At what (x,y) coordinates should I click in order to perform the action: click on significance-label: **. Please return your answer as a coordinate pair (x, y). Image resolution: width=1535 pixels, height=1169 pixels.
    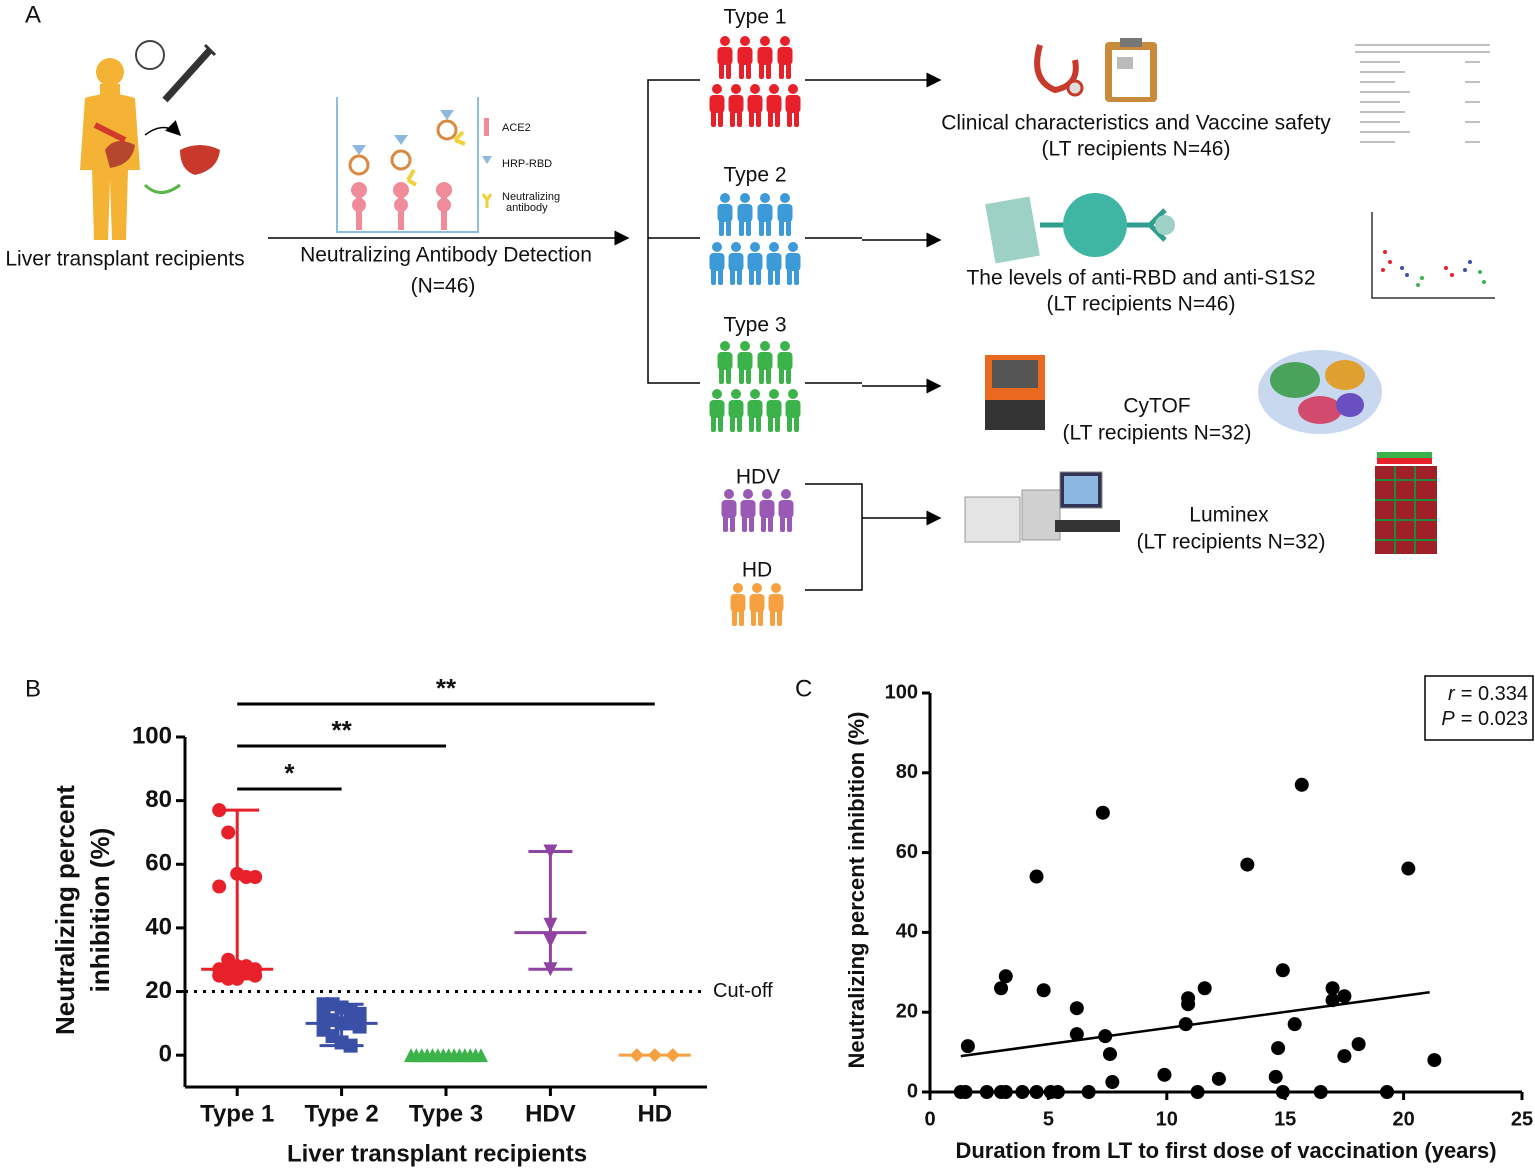
    Looking at the image, I should click on (341, 730).